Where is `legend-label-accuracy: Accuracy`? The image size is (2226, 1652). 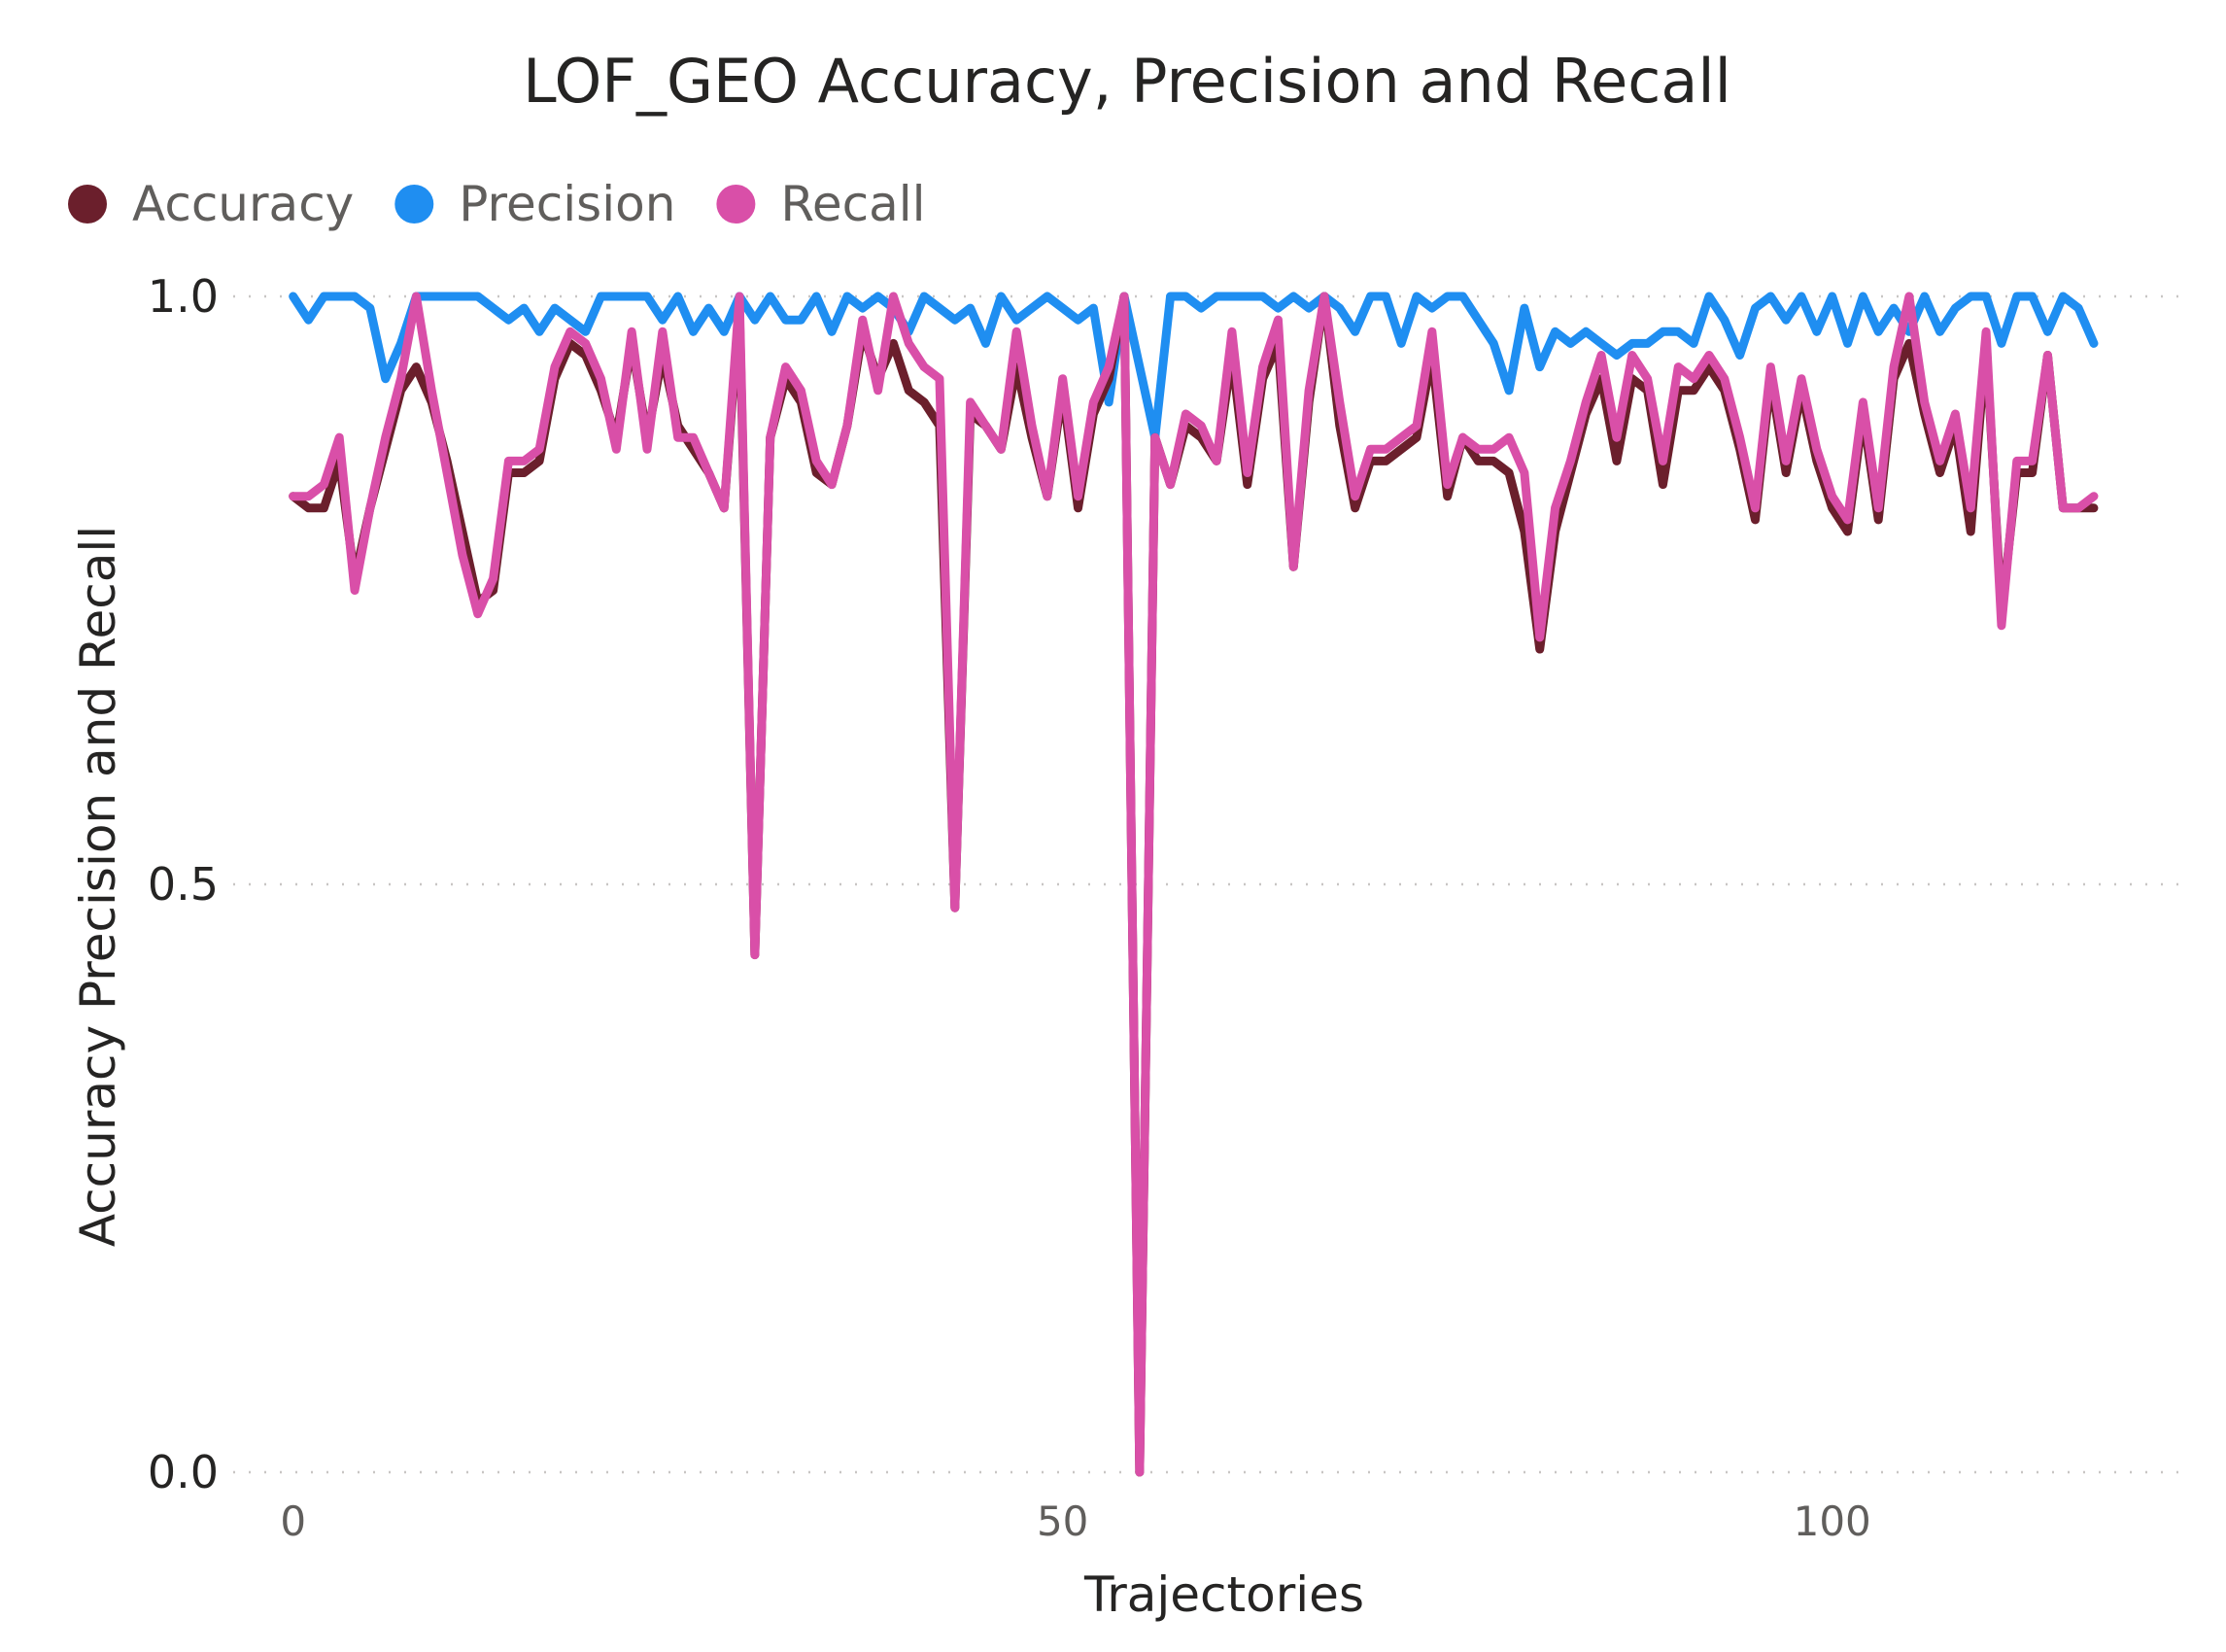 legend-label-accuracy: Accuracy is located at coordinates (243, 204).